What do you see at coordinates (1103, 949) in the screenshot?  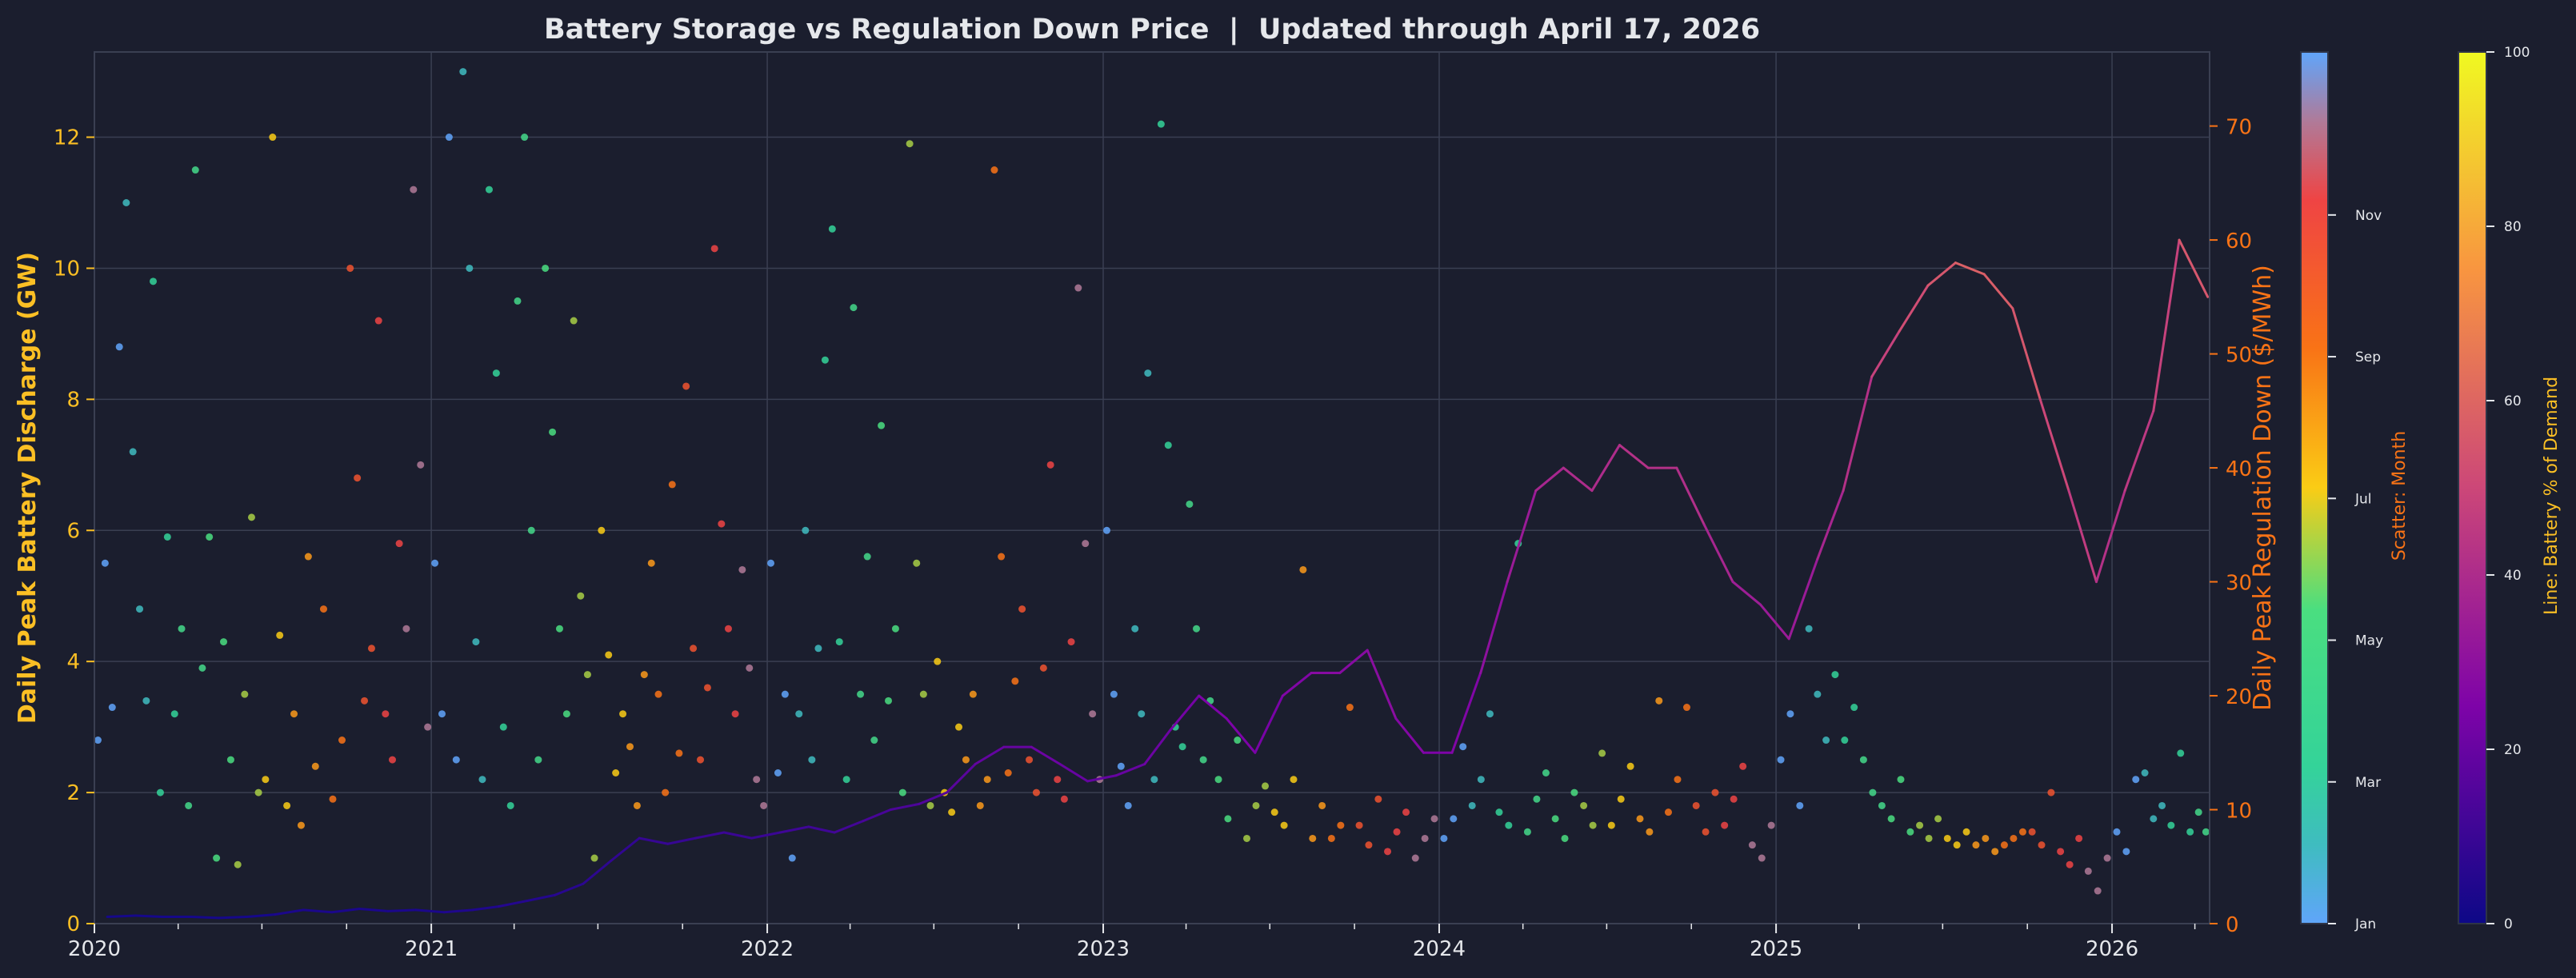 I see `x-tick-label: 2023` at bounding box center [1103, 949].